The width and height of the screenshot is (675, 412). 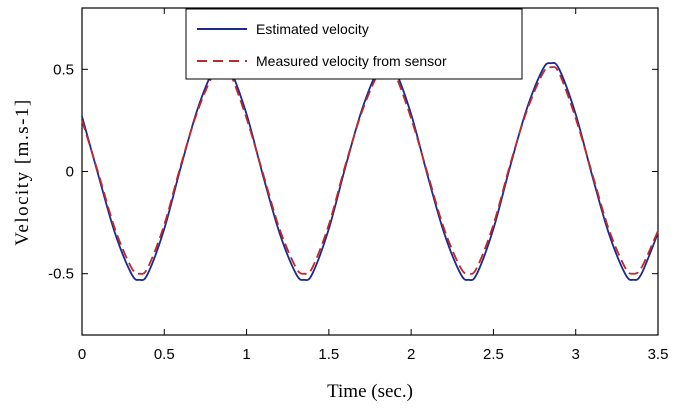 I want to click on x-tick-label: 3.5, so click(x=658, y=354).